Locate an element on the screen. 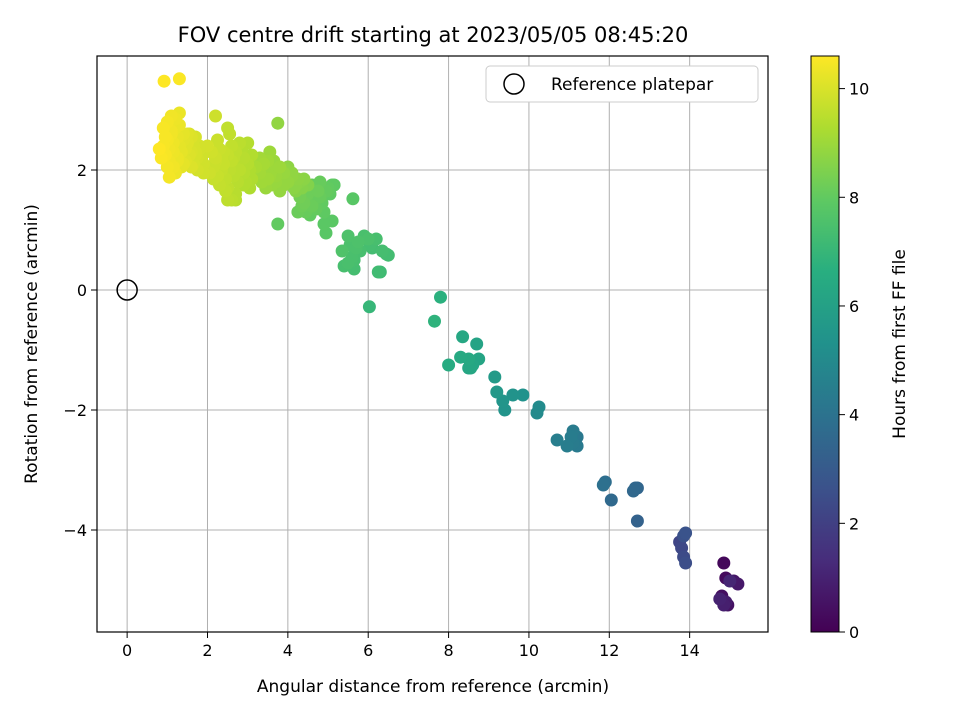 This screenshot has height=720, width=960. legend: Reference platepar is located at coordinates (622, 84).